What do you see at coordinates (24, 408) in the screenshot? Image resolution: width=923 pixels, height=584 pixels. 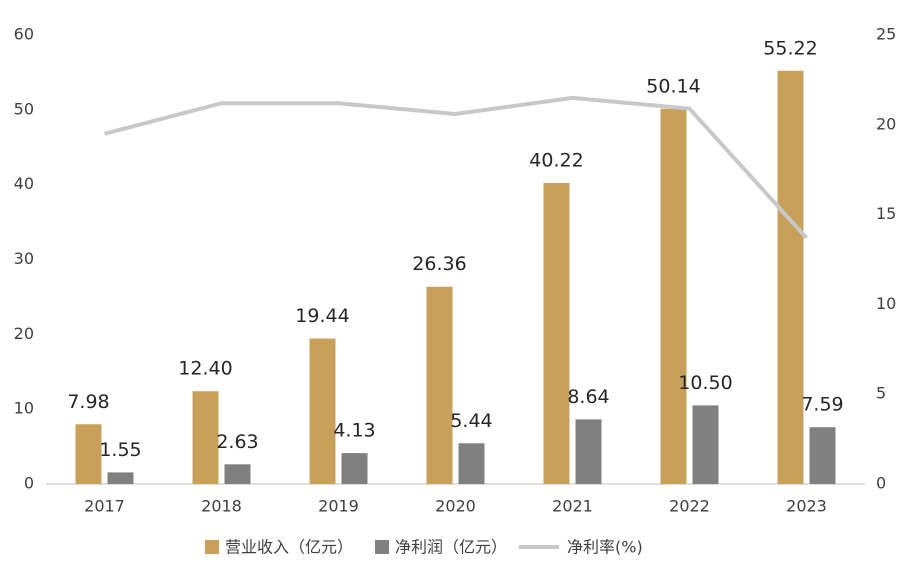 I see `y-tick-label: 10` at bounding box center [24, 408].